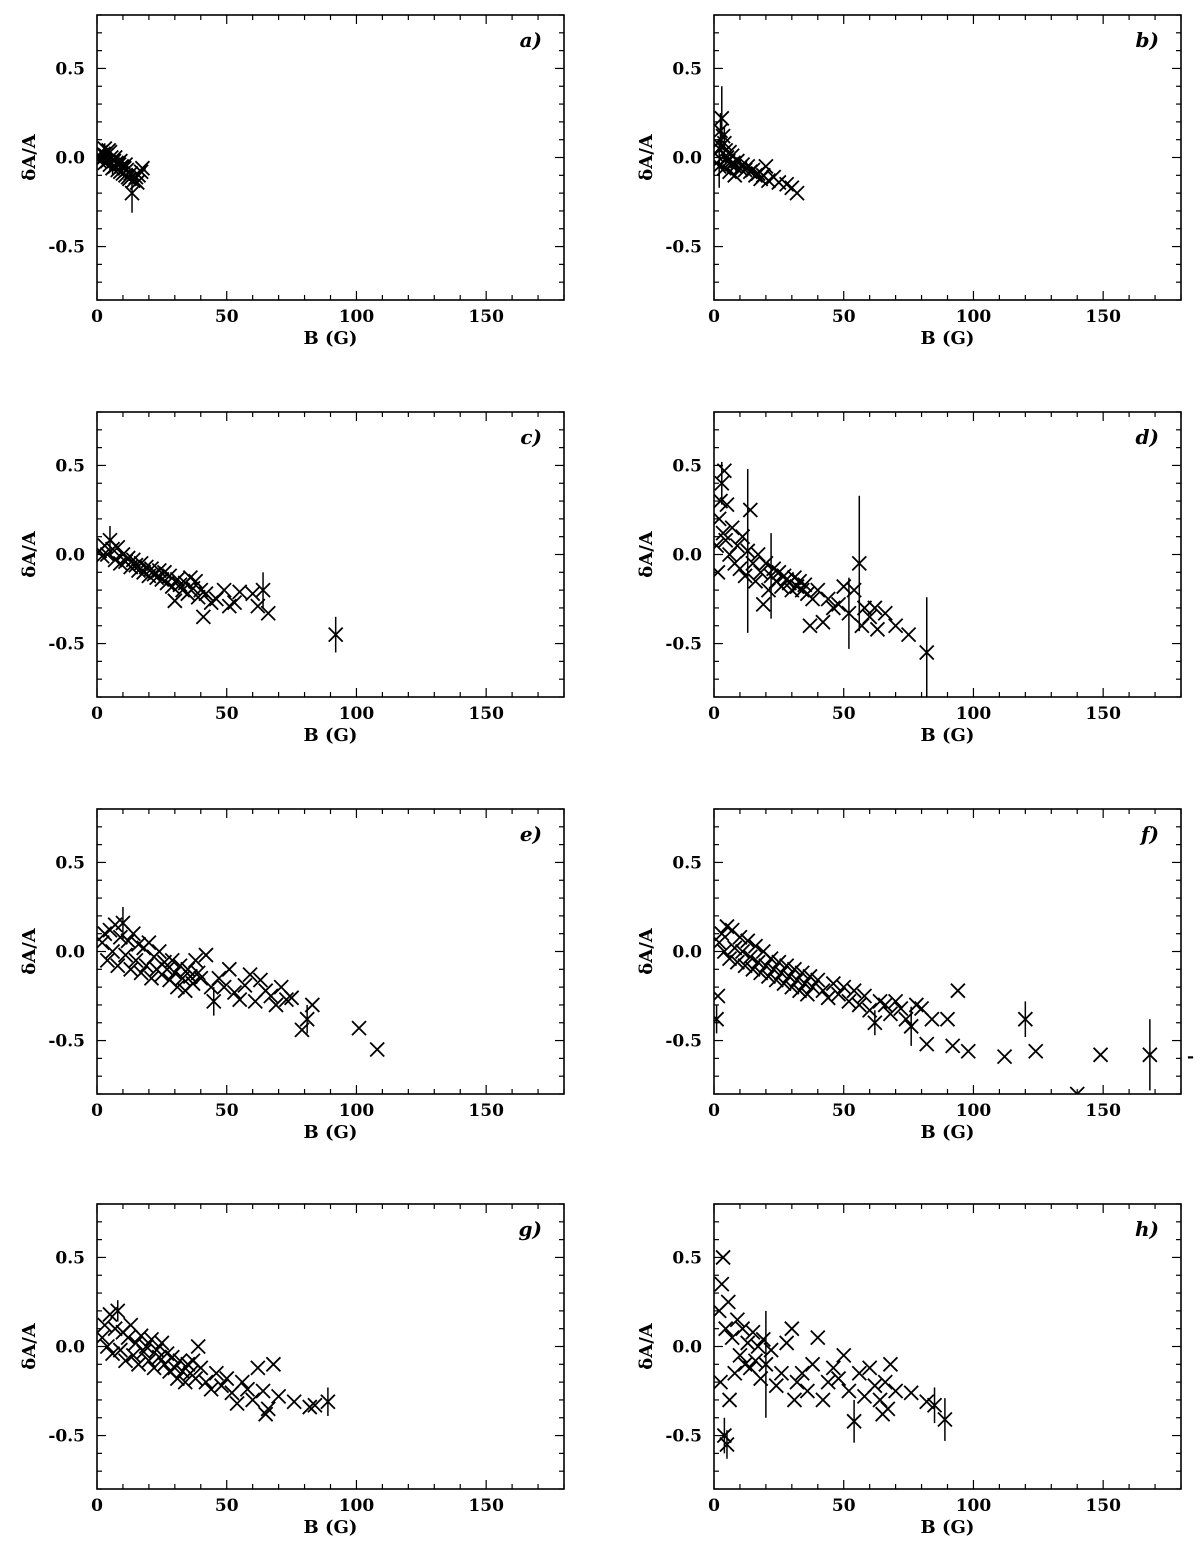 The width and height of the screenshot is (1203, 1555). What do you see at coordinates (292, 578) in the screenshot?
I see `panel-c: 0 50 100 150 0.5 0.0 -0.5 B (G) δA/A c)` at bounding box center [292, 578].